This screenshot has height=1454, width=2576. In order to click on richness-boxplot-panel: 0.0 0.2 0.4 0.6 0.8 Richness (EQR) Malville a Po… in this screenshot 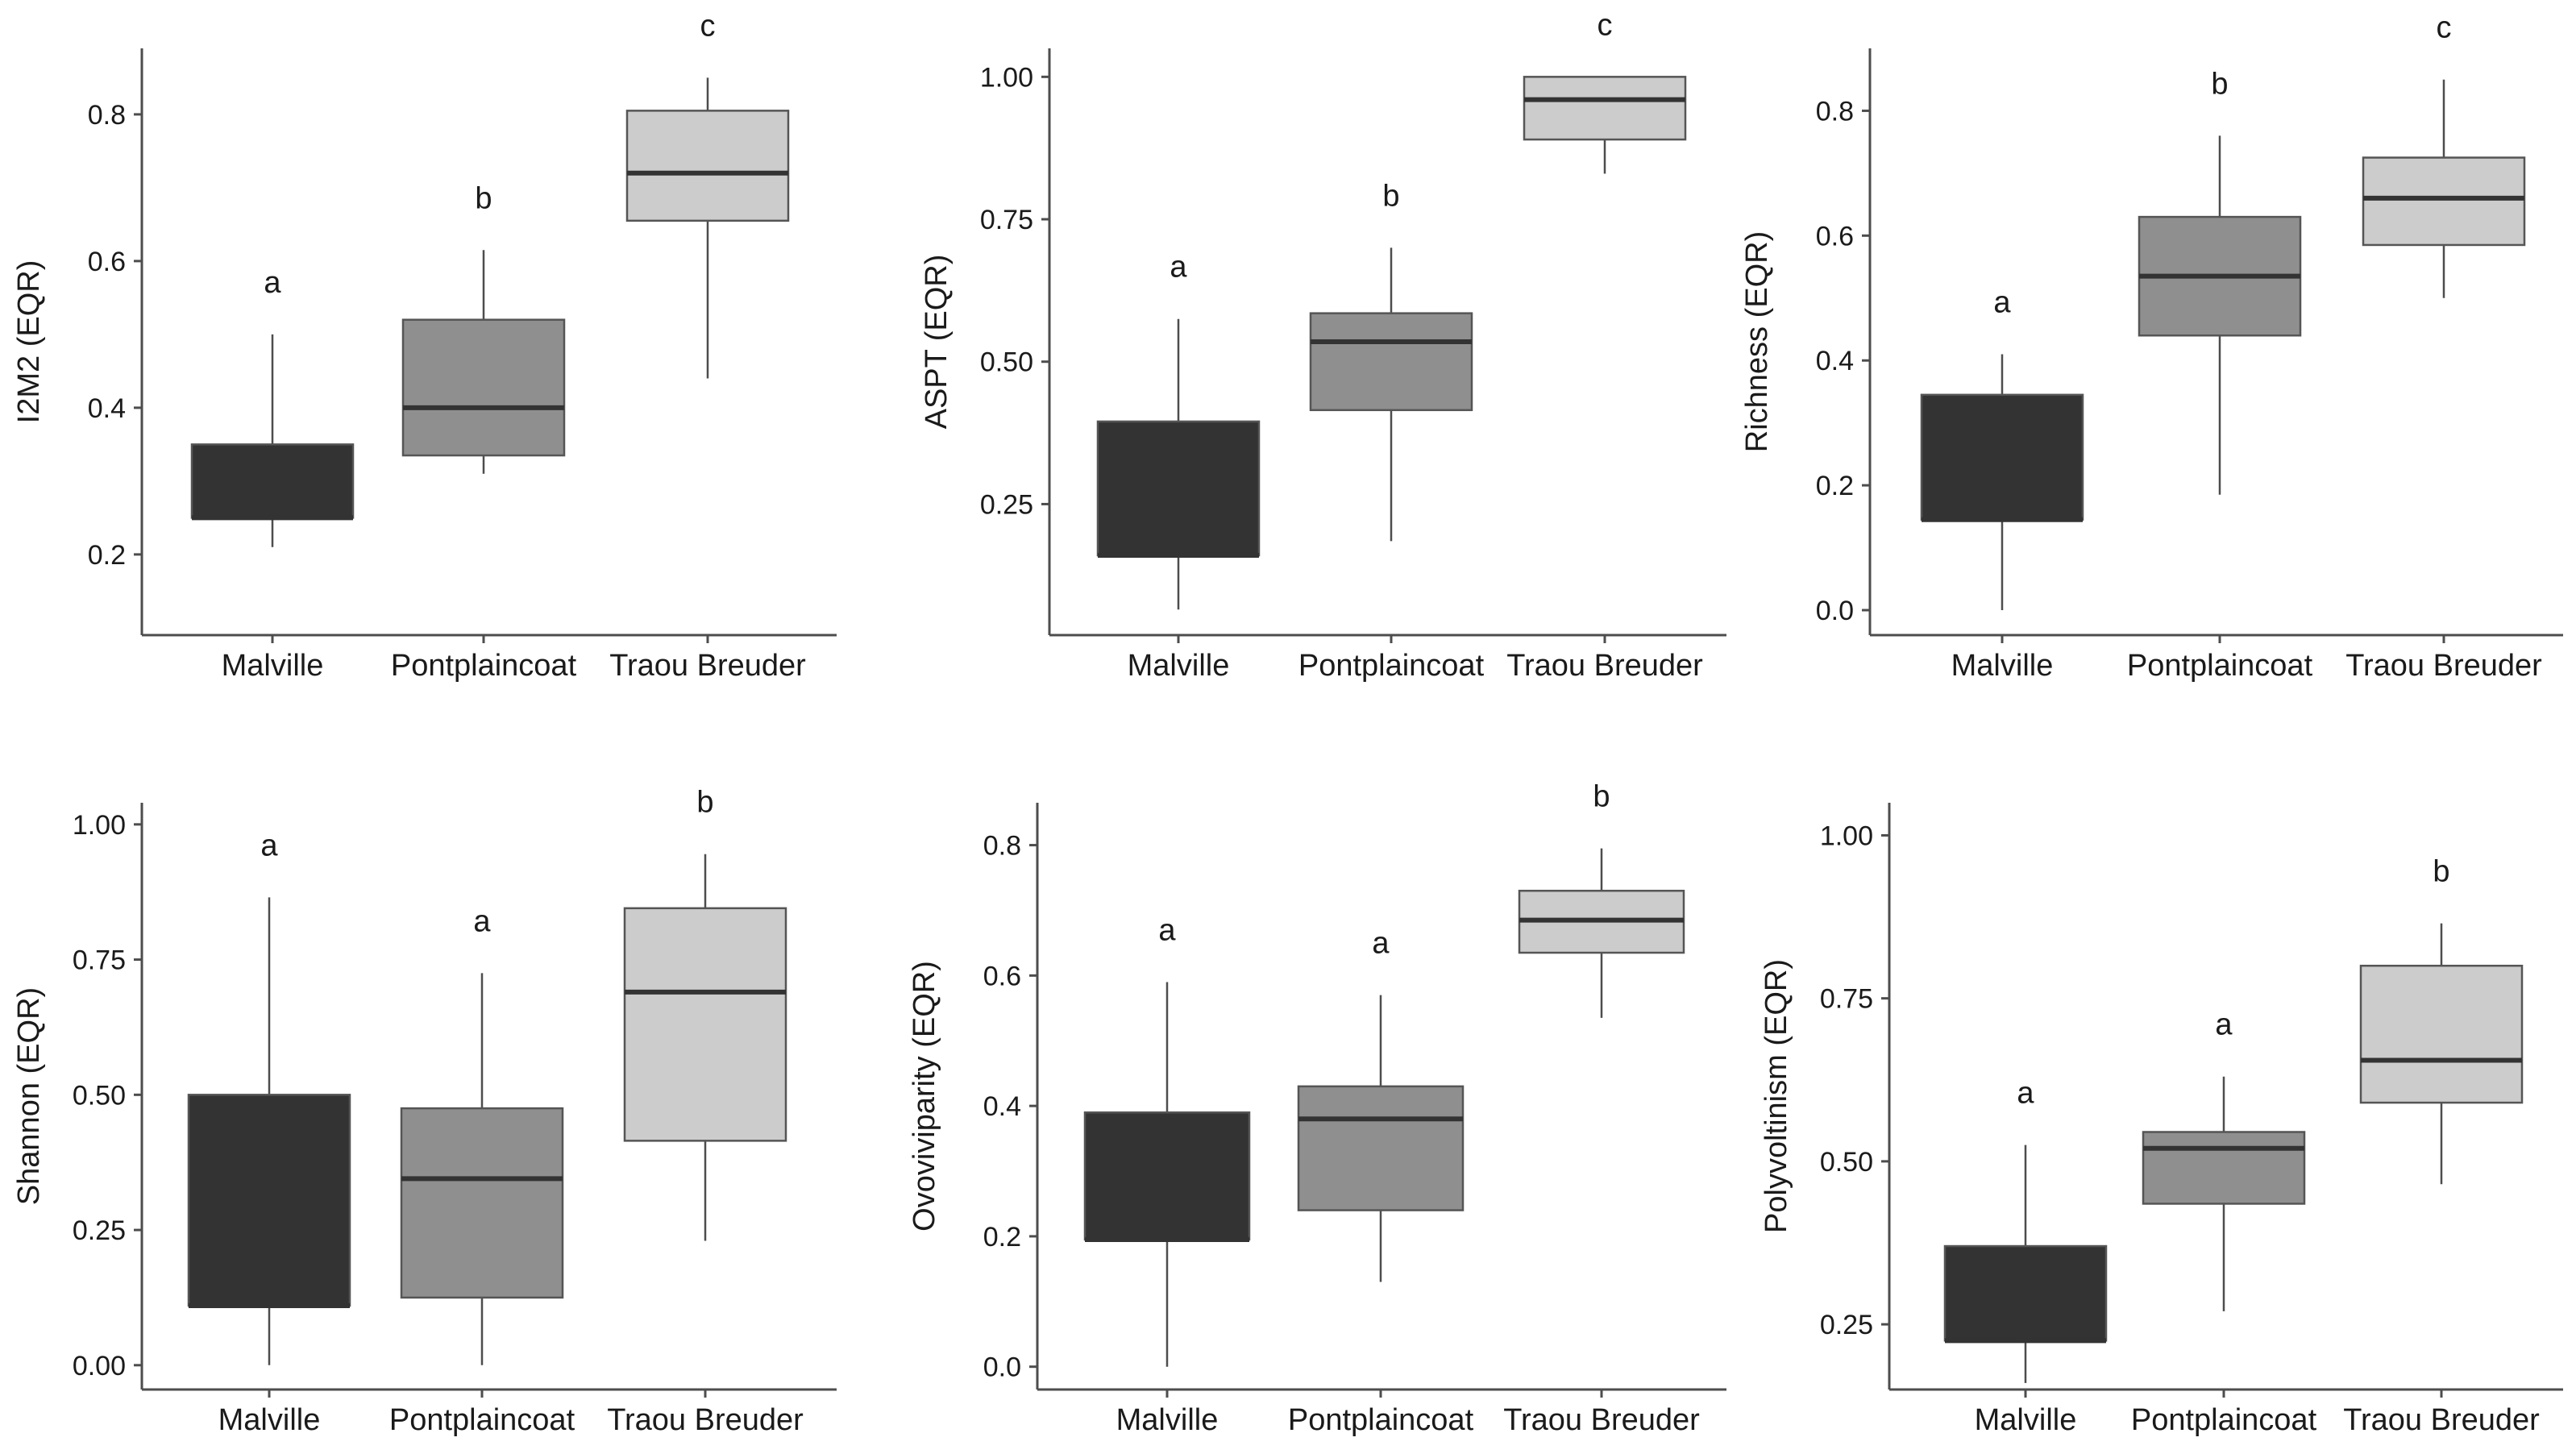, I will do `click(2151, 347)`.